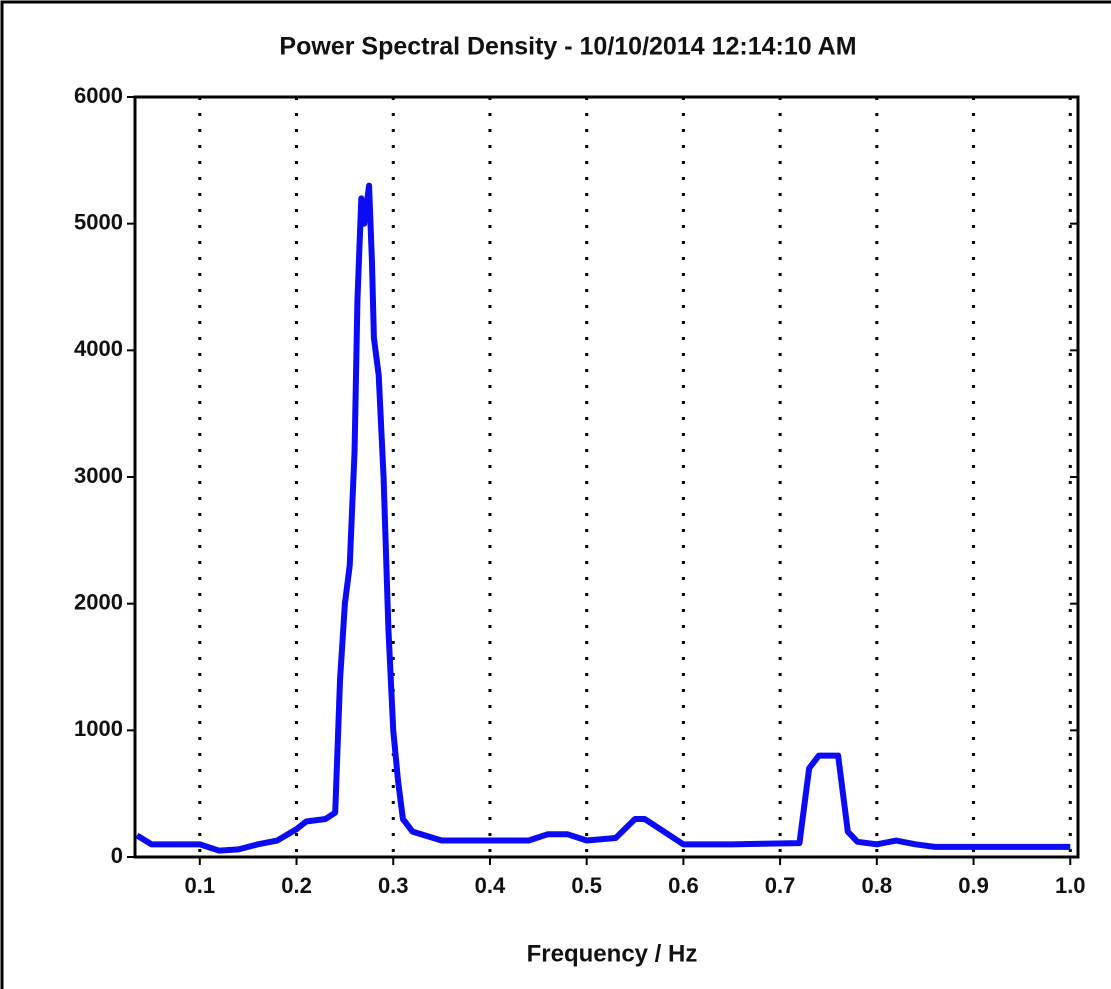 This screenshot has height=989, width=1111. Describe the element at coordinates (877, 885) in the screenshot. I see `x-tick-label: 0.8` at that location.